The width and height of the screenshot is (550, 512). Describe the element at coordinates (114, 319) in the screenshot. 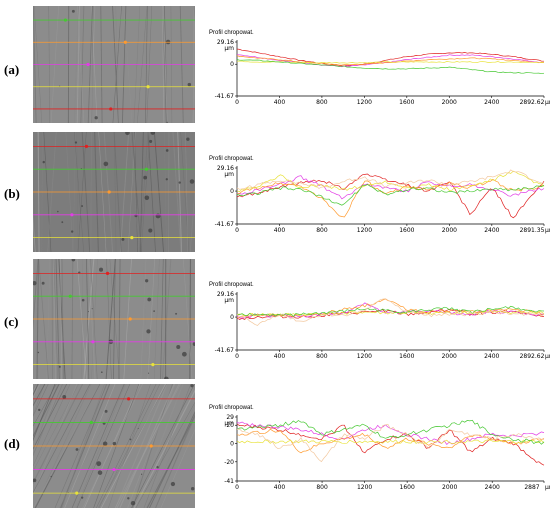

I see `micrograph-c` at that location.